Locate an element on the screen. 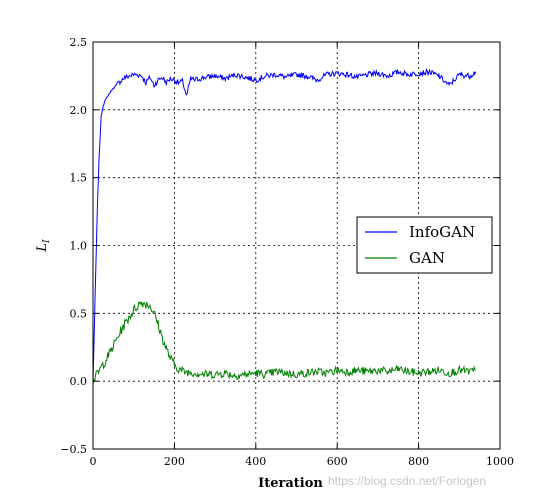 This screenshot has width=538, height=504. x-tick-label: 0 is located at coordinates (93, 461).